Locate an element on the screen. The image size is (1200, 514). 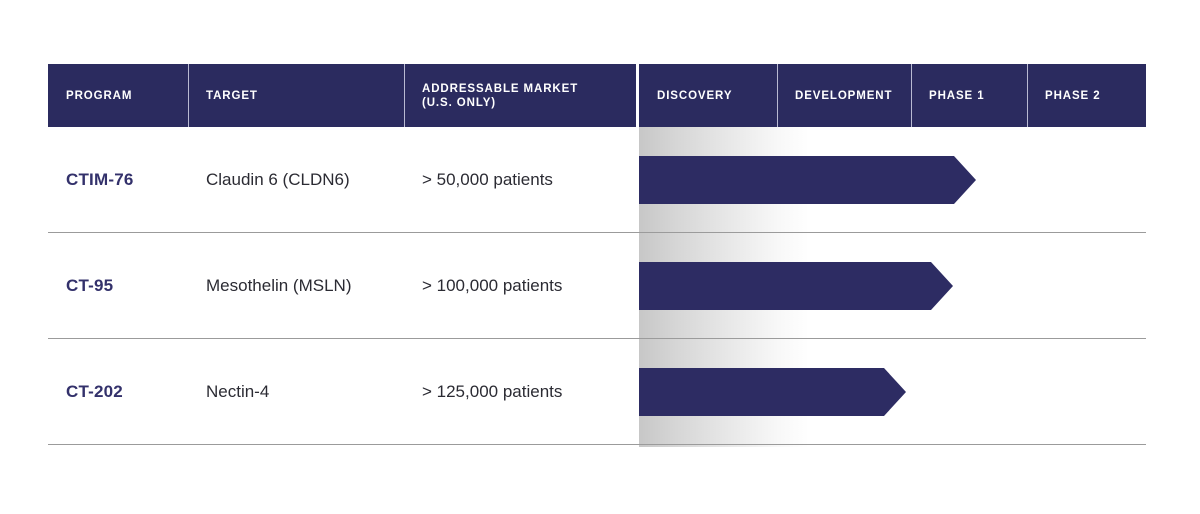
column-header-development-label: DEVELOPMENT is located at coordinates (844, 95).